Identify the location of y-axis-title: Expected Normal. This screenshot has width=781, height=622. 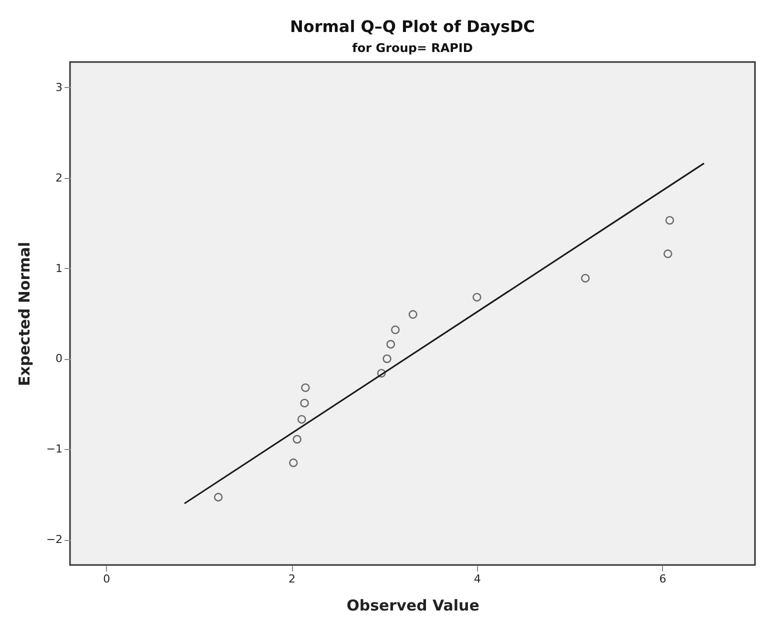
(24, 314).